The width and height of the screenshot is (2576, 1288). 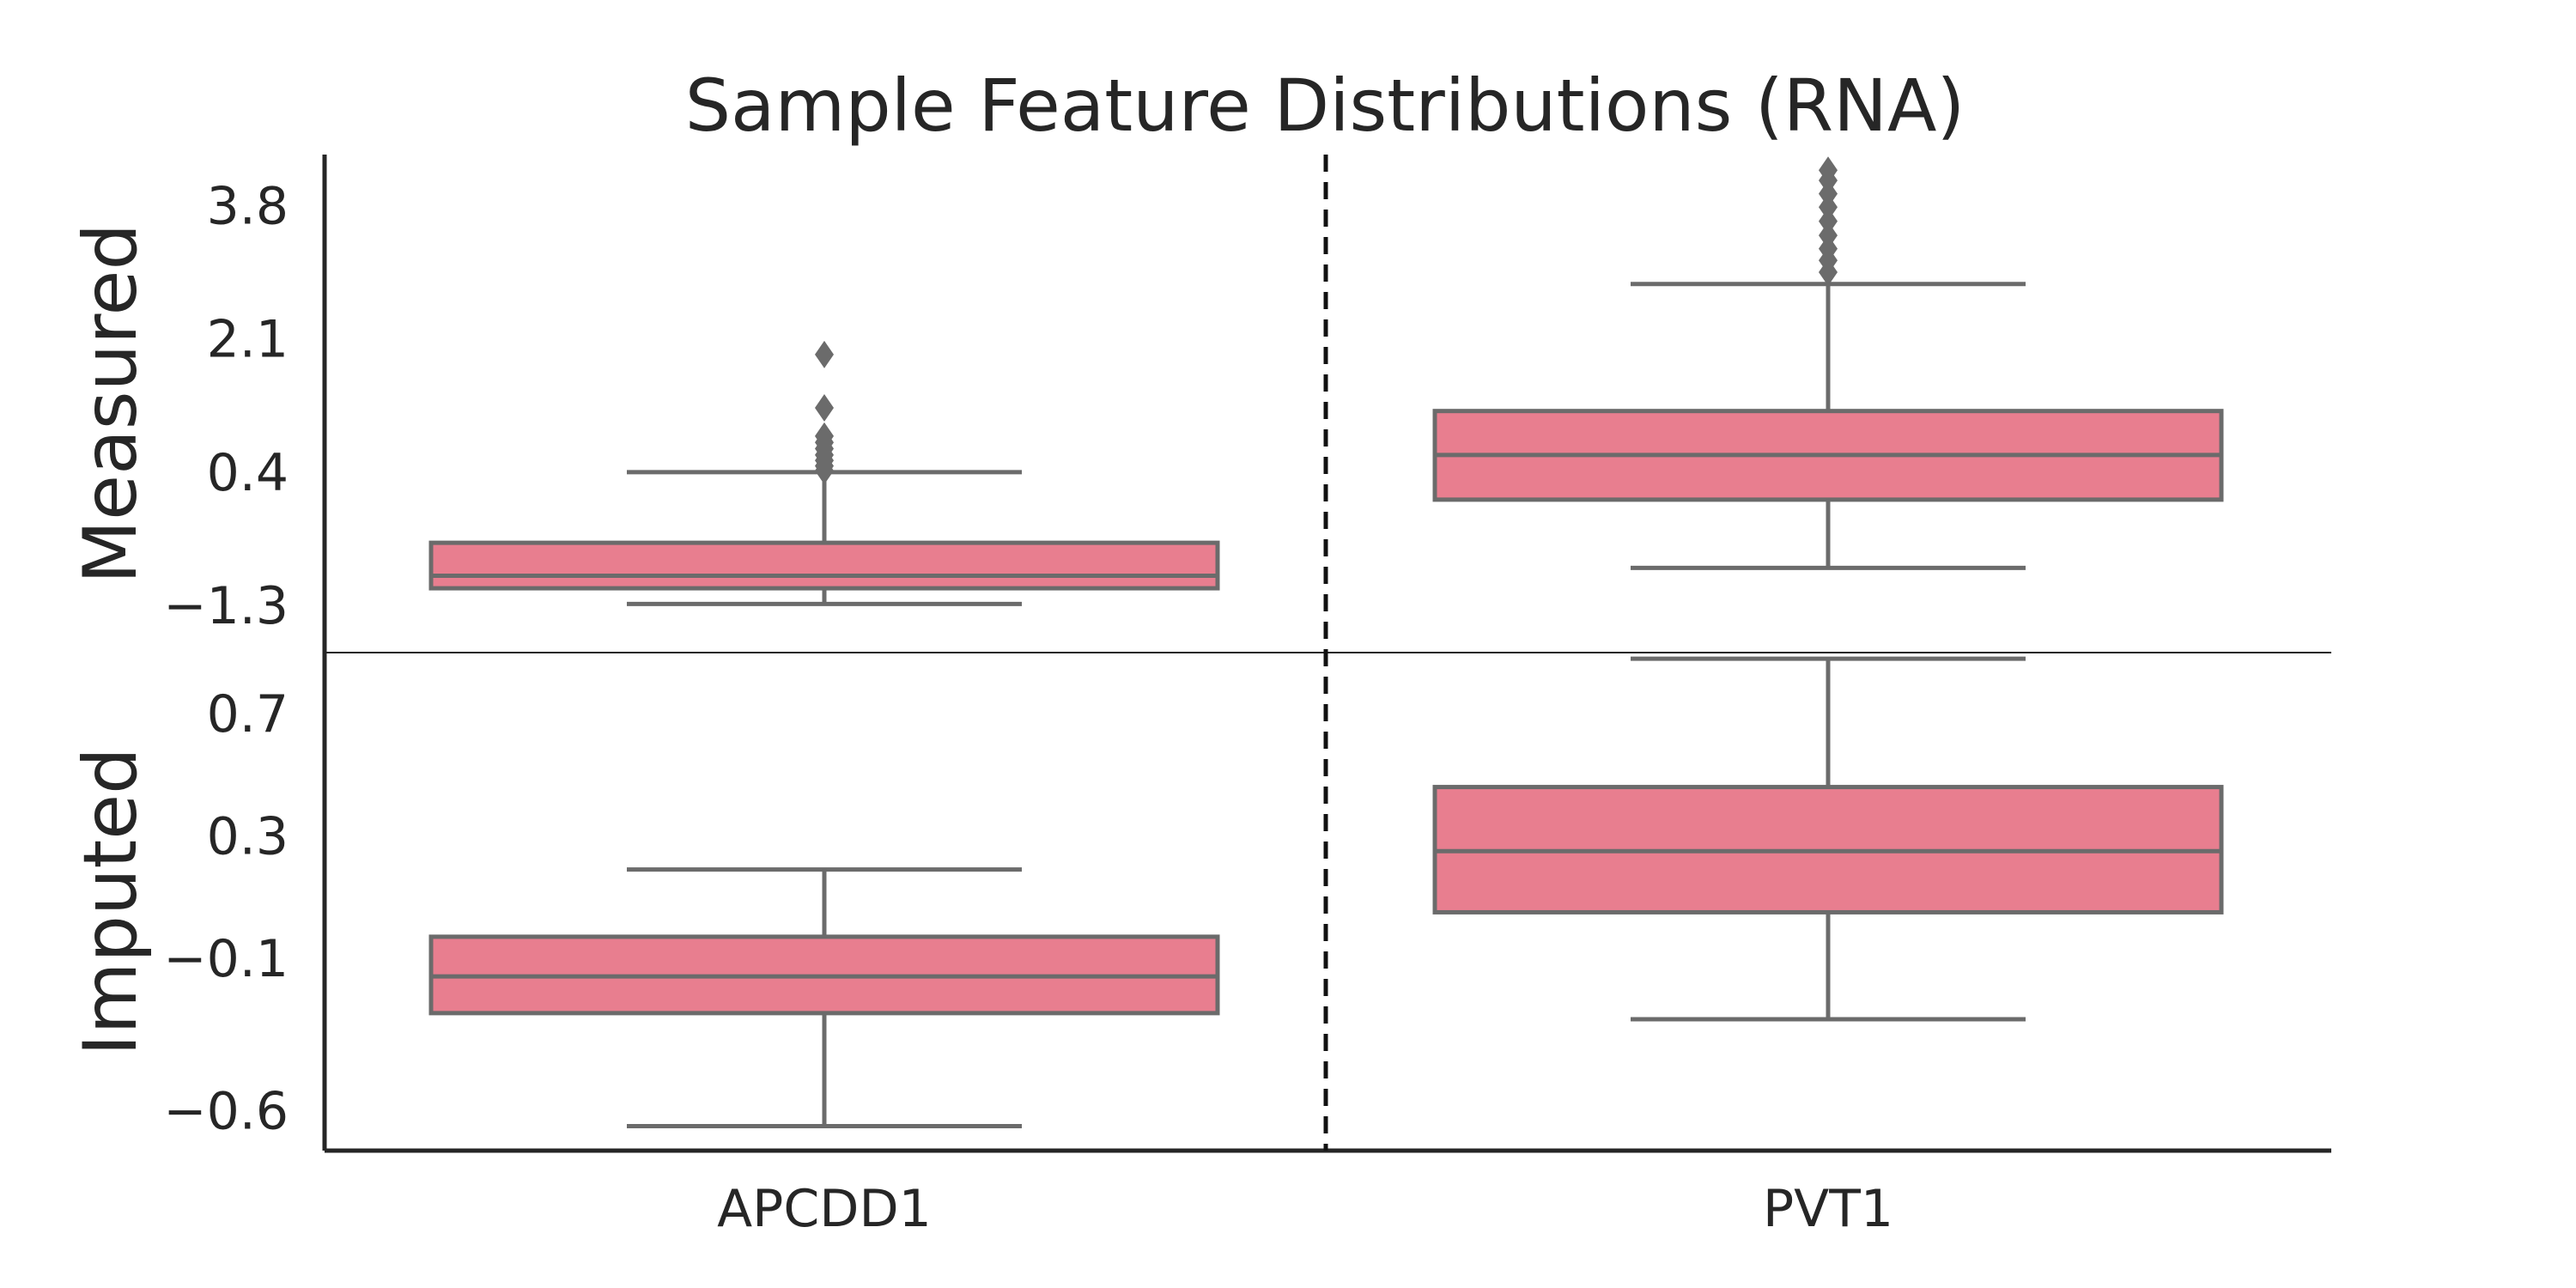 I want to click on xtick-label-apcdd1: APCDD1, so click(x=824, y=1209).